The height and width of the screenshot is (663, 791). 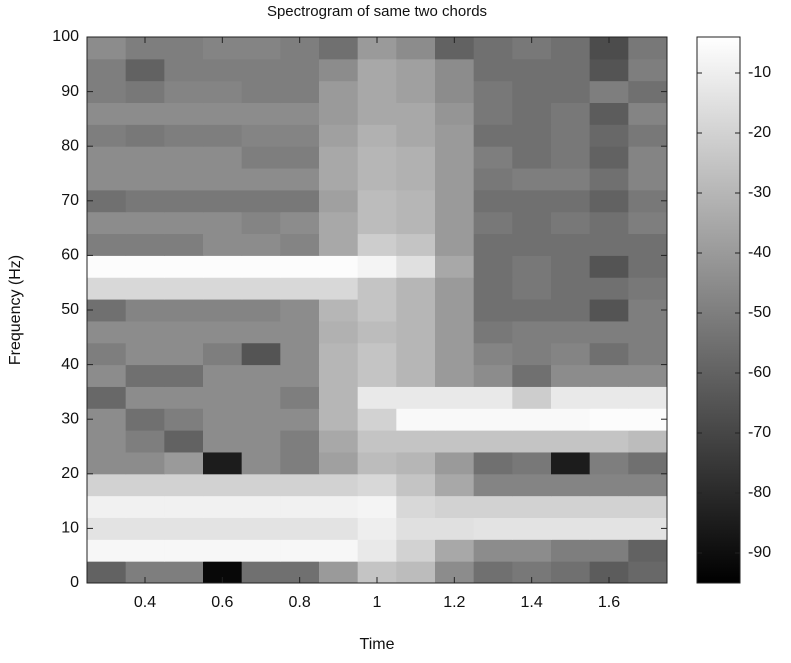 I want to click on x-tick-label: 1.4, so click(x=532, y=602).